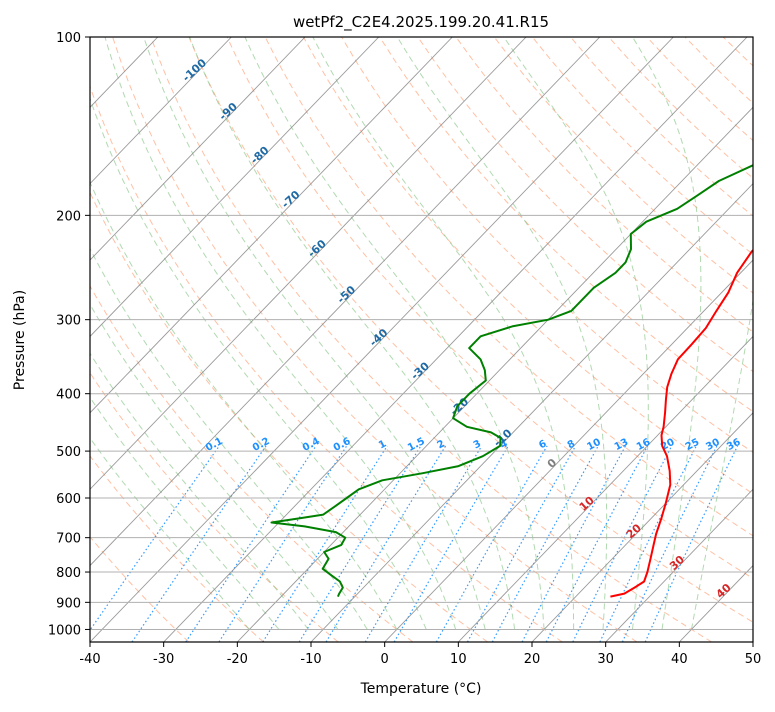  Describe the element at coordinates (68, 395) in the screenshot. I see `y-tick-label: 400` at that location.